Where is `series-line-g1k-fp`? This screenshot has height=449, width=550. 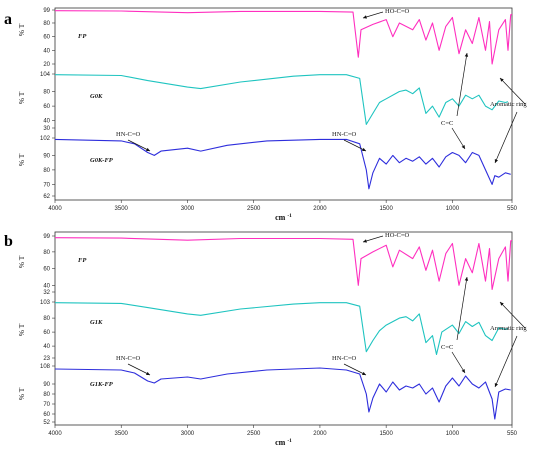
series-line-g1k-fp is located at coordinates (282, 393).